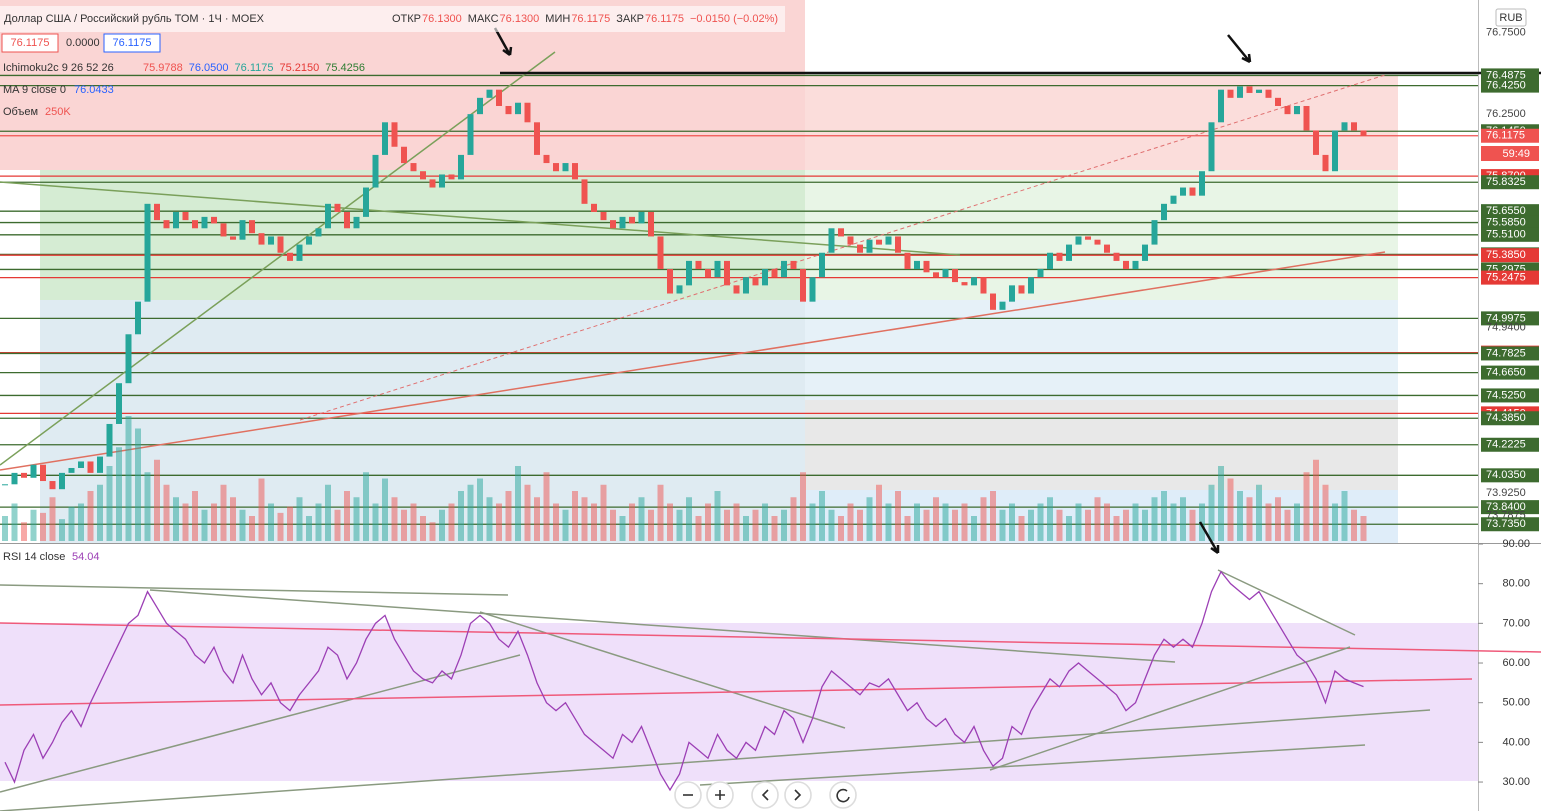 This screenshot has width=1541, height=811. What do you see at coordinates (798, 795) in the screenshot?
I see `scroll-right` at bounding box center [798, 795].